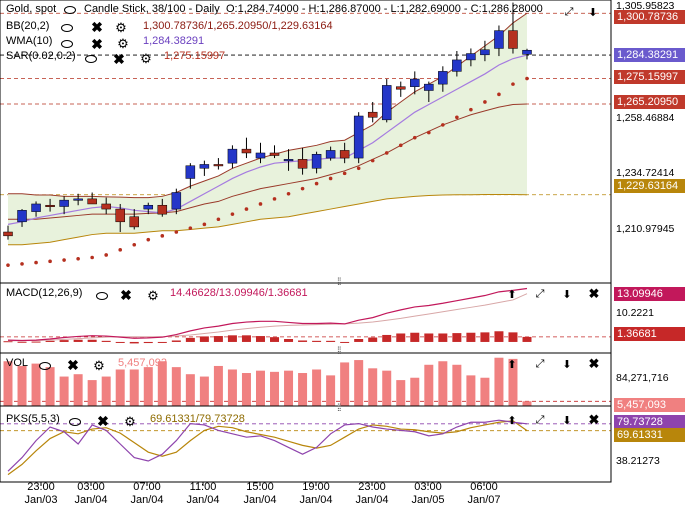  I want to click on pks-close-icon: ✖, so click(103, 420).